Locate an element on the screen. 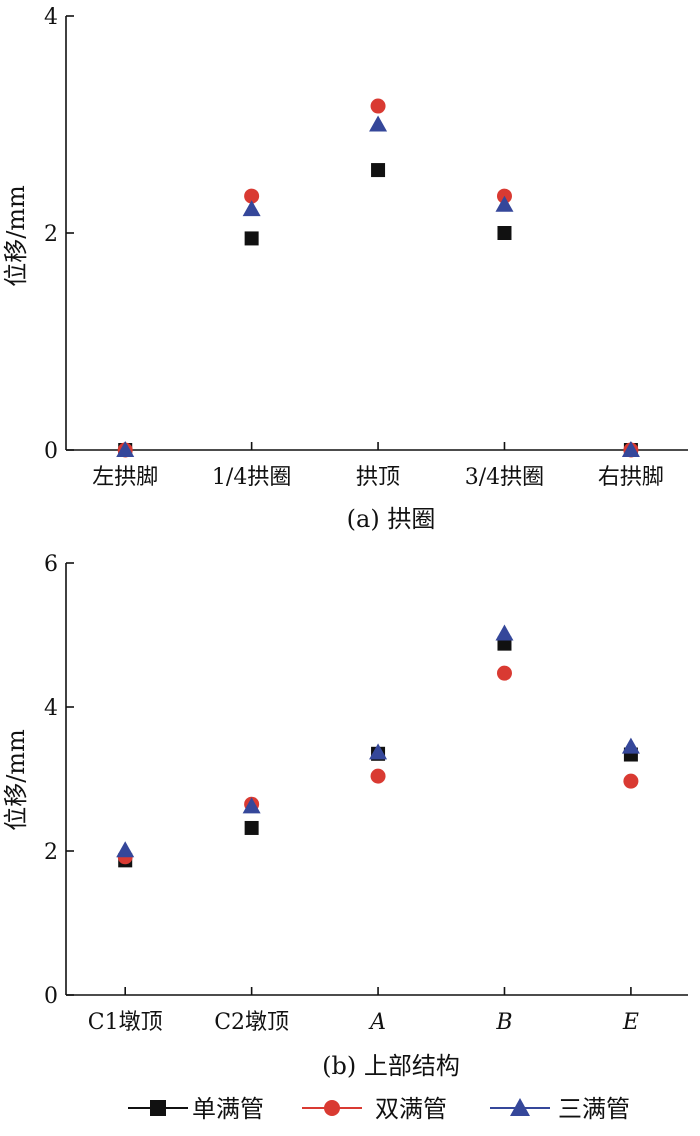 This screenshot has height=1136, width=700. legend-marker-square is located at coordinates (158, 1108).